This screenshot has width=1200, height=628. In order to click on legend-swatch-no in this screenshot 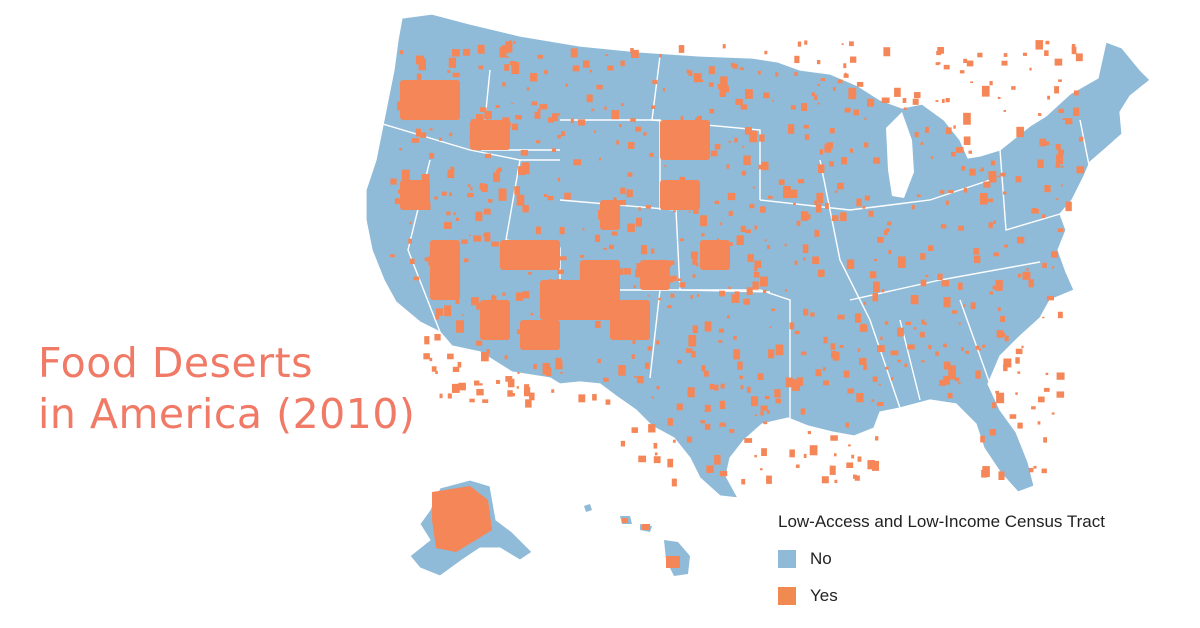, I will do `click(787, 559)`.